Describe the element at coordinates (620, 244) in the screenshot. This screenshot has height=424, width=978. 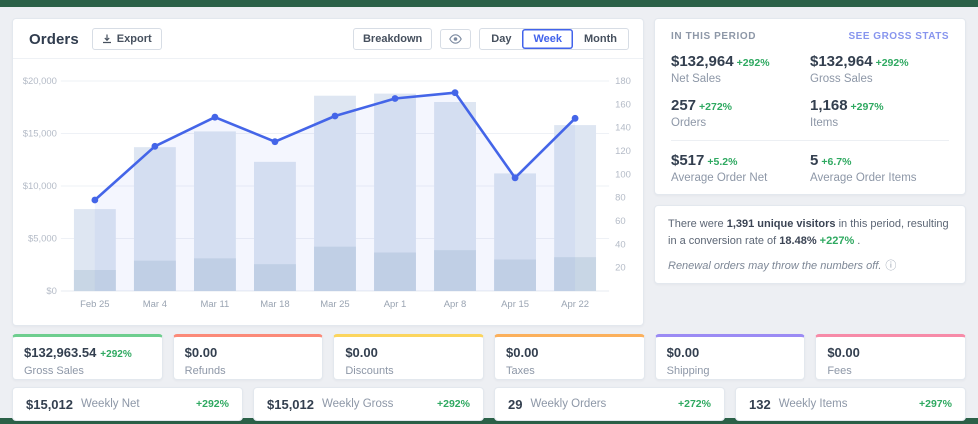
I see `svg-text: 40` at that location.